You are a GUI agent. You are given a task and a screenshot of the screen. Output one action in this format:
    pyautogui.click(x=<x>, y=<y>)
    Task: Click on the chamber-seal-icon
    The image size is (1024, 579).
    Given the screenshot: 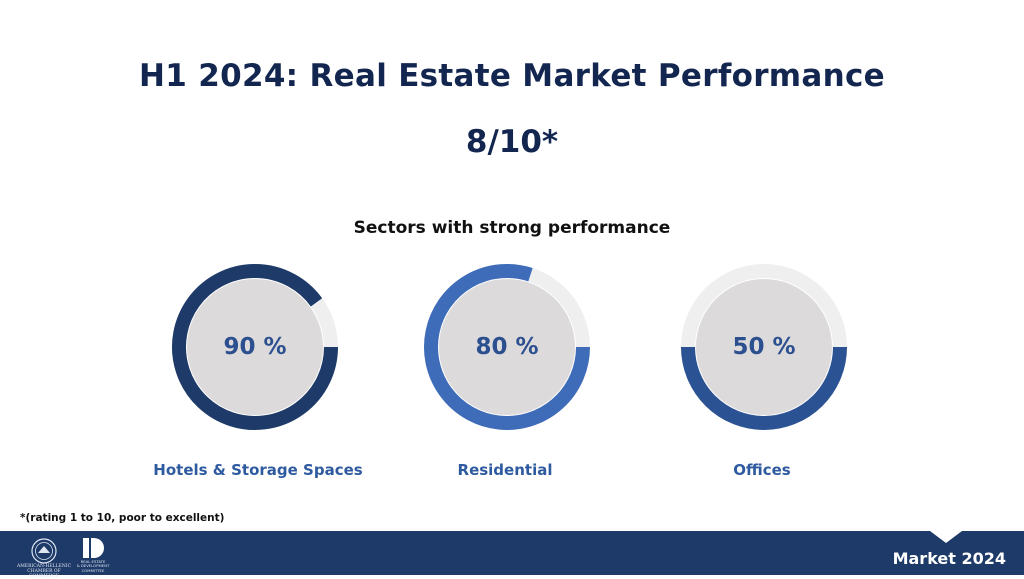 What is the action you would take?
    pyautogui.click(x=44, y=551)
    